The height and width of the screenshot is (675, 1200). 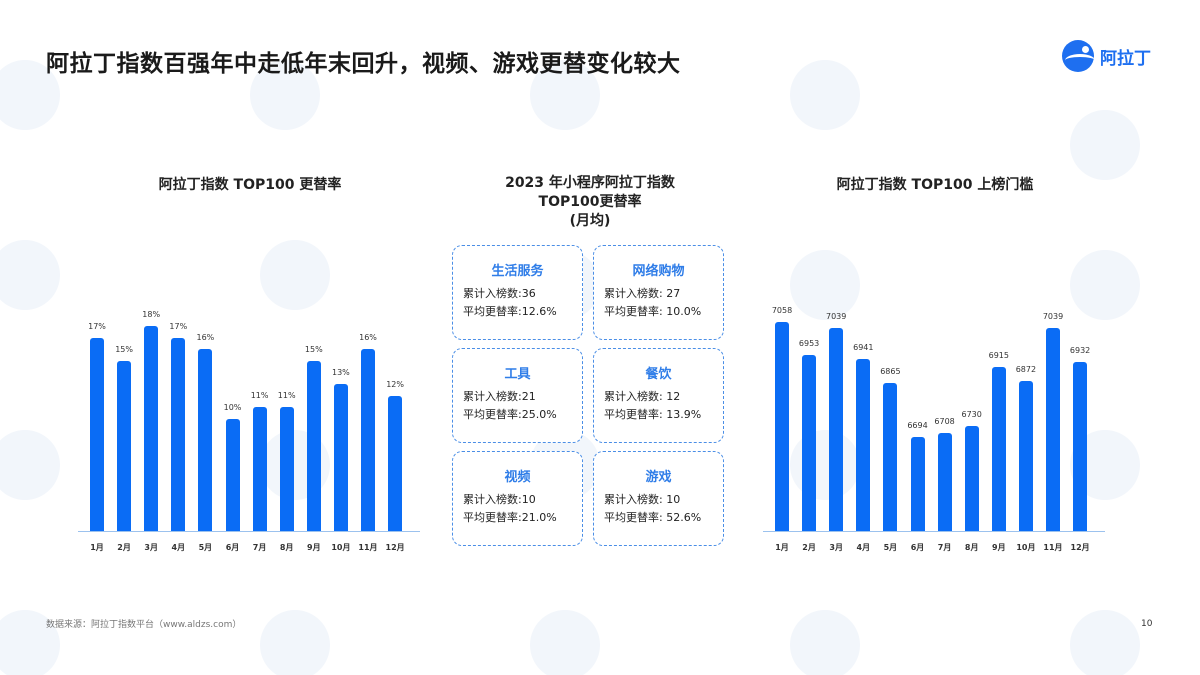 What do you see at coordinates (934, 531) in the screenshot?
I see `right-chart-baseline` at bounding box center [934, 531].